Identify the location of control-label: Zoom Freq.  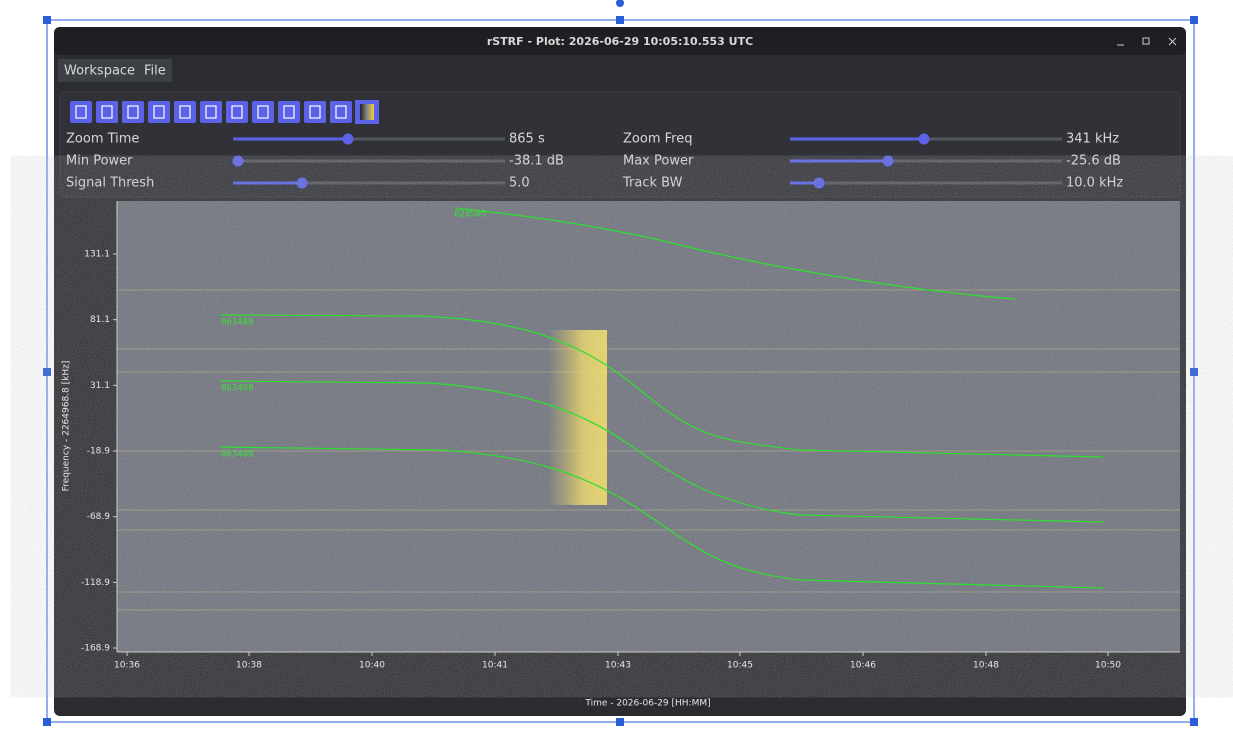
(657, 139).